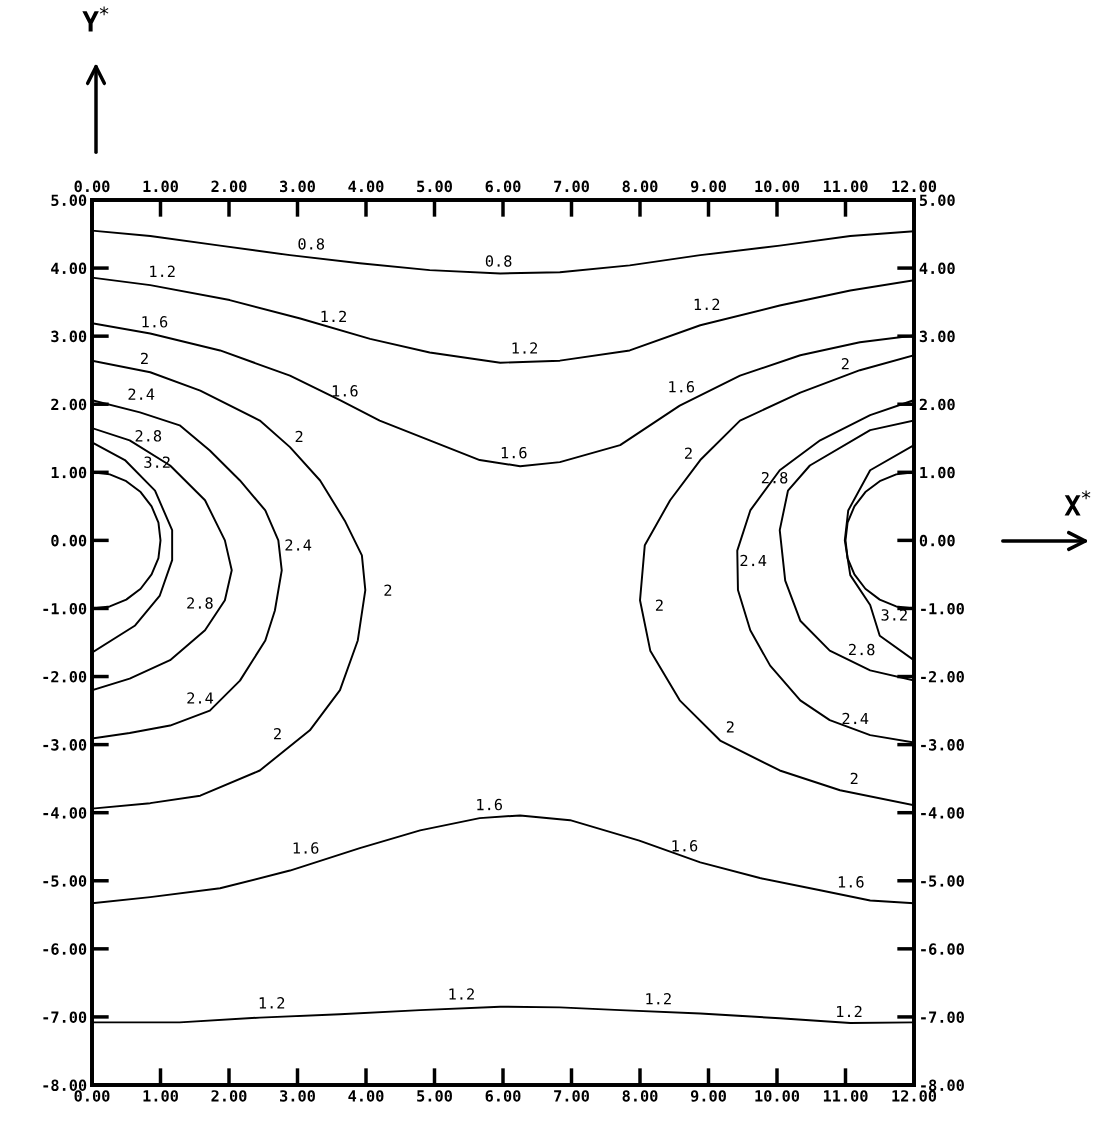 Image resolution: width=1108 pixels, height=1123 pixels. What do you see at coordinates (229, 1096) in the screenshot?
I see `x-tick-label: 2.00` at bounding box center [229, 1096].